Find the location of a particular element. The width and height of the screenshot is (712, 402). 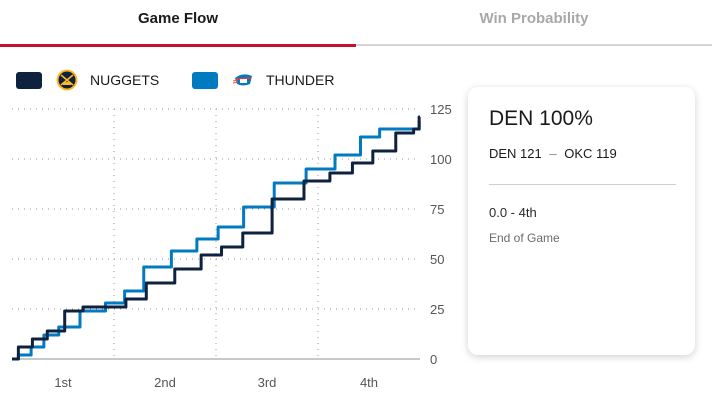

tab-game-flow: Game Flow is located at coordinates (178, 23).